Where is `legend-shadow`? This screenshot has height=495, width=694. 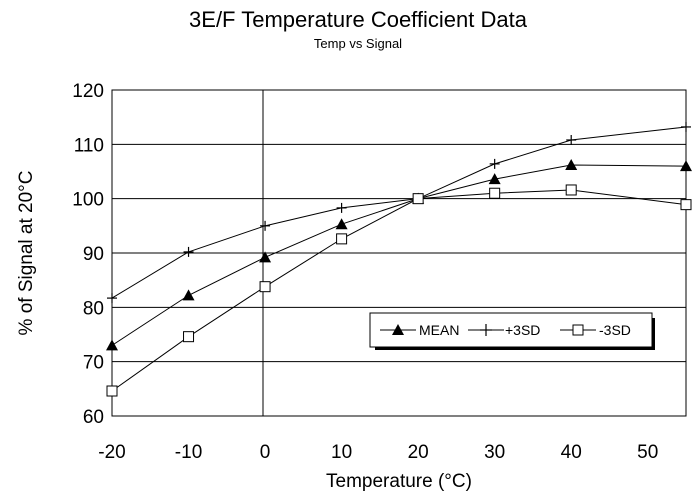
legend-shadow is located at coordinates (653, 334).